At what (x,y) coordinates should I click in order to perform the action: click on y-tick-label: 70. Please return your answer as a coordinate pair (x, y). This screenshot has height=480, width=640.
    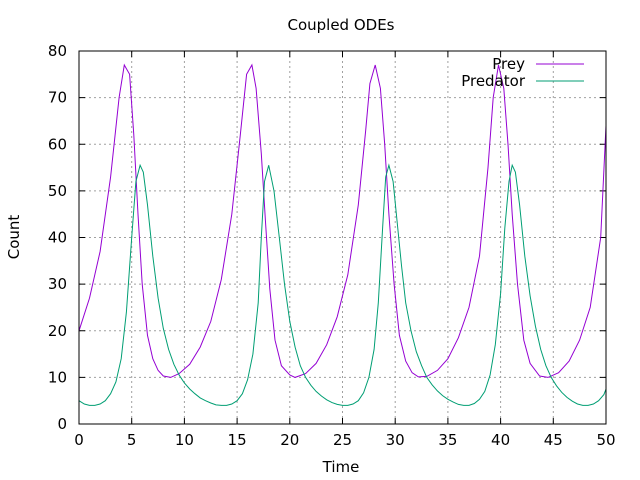
    Looking at the image, I should click on (57, 98).